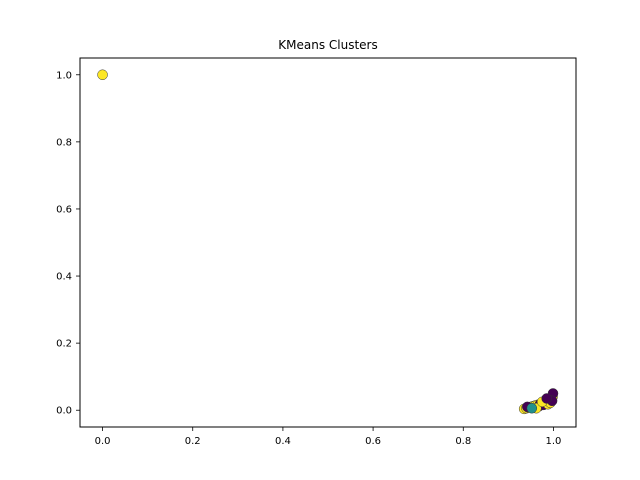 The height and width of the screenshot is (480, 640). I want to click on y-tick-label: 0.8, so click(64, 142).